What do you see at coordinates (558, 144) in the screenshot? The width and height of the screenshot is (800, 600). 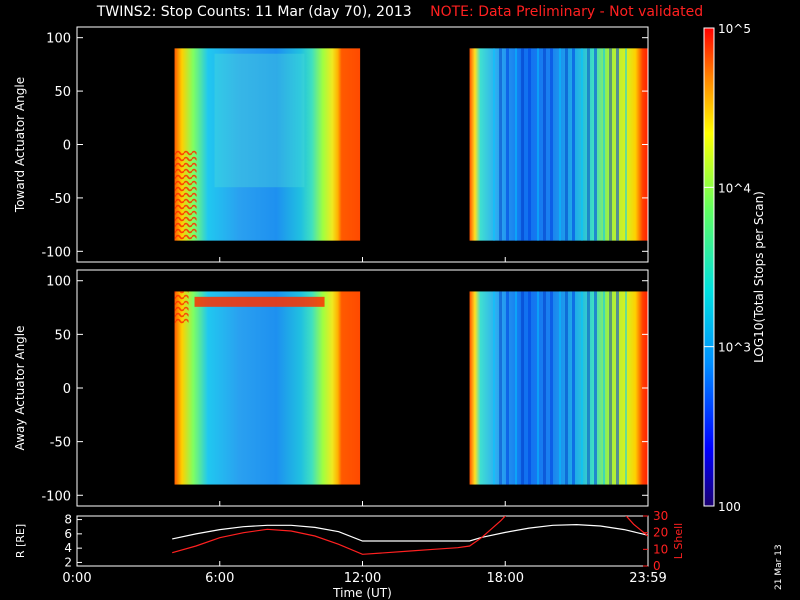 I see `heatmap-stripes-toward-second-pass` at bounding box center [558, 144].